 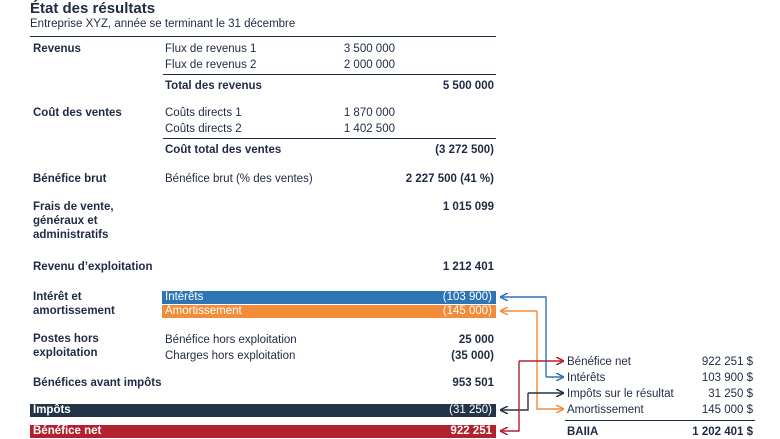 What do you see at coordinates (727, 362) in the screenshot?
I see `baiia-item-1-value: 922 251 $` at bounding box center [727, 362].